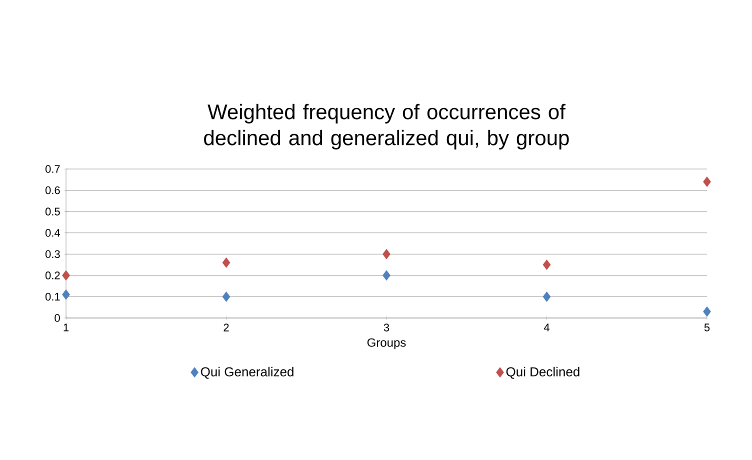 This screenshot has height=460, width=752. Describe the element at coordinates (52, 296) in the screenshot. I see `y-tick-label: 0.1` at that location.